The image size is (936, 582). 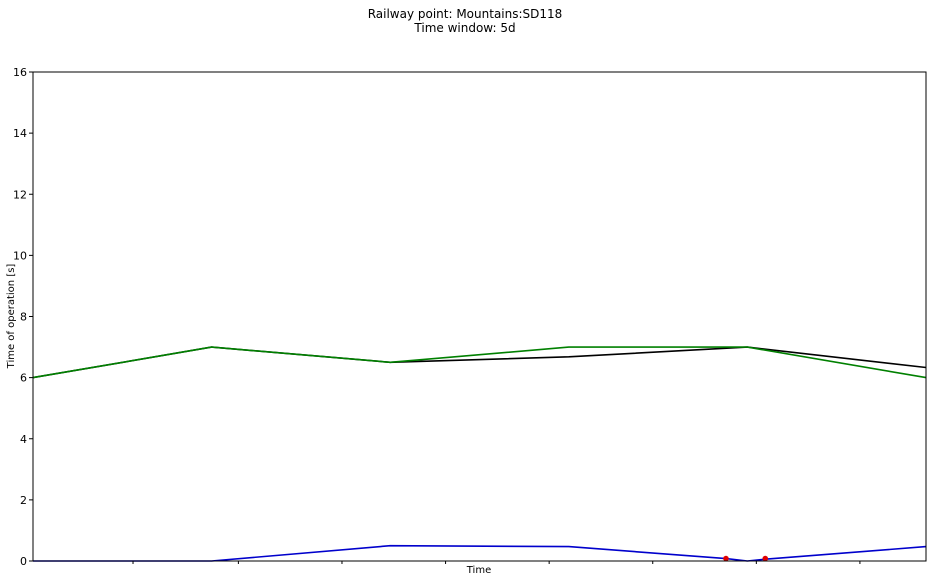 I want to click on y-tick-label-8: 16, so click(x=20, y=72).